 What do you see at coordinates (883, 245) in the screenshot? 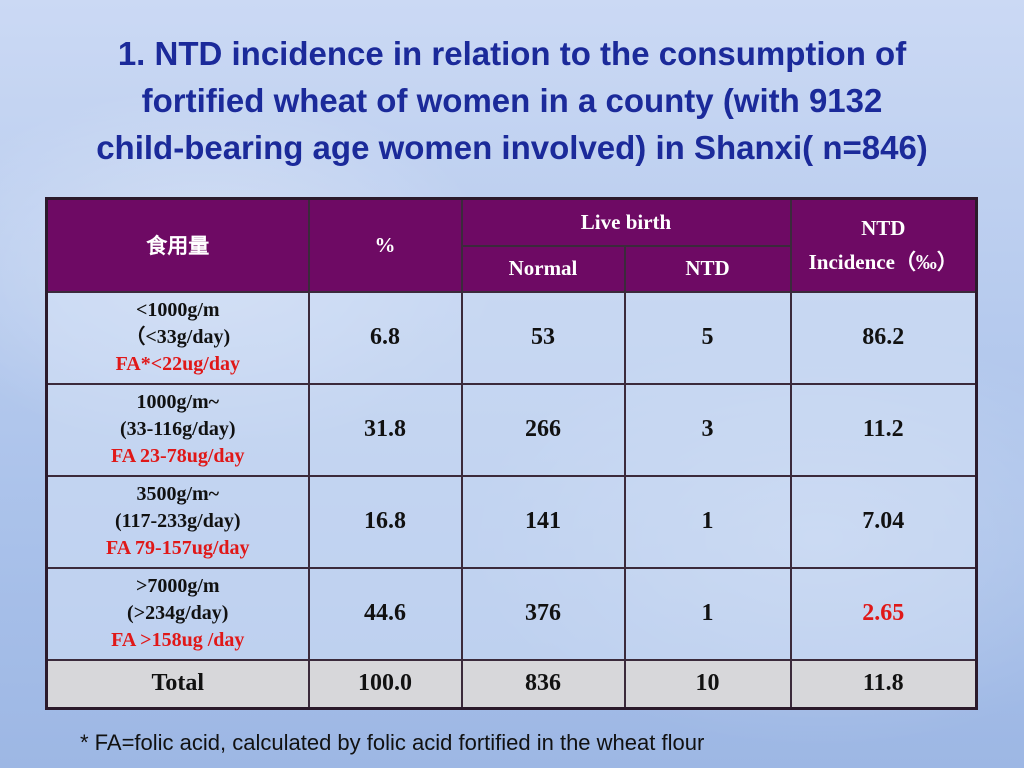
I see `header-incidence: NTD Incidence（‰）` at bounding box center [883, 245].